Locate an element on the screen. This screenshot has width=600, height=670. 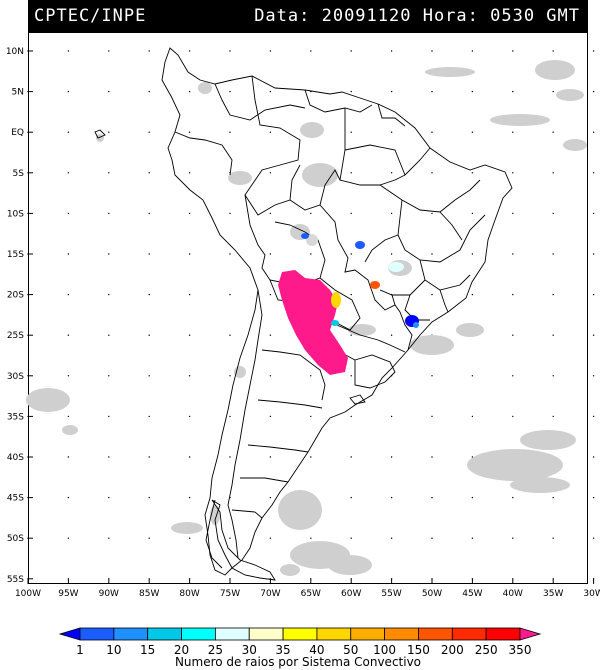
lon-label: 55W is located at coordinates (391, 594).